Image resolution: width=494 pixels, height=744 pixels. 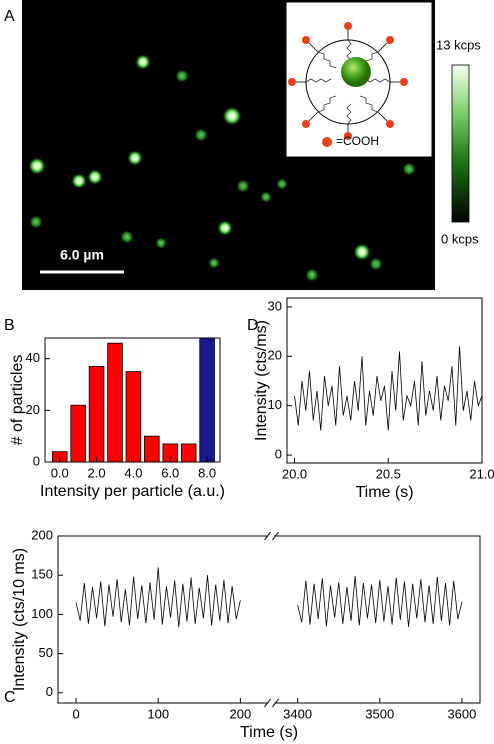 What do you see at coordinates (9, 16) in the screenshot?
I see `panel-label: A` at bounding box center [9, 16].